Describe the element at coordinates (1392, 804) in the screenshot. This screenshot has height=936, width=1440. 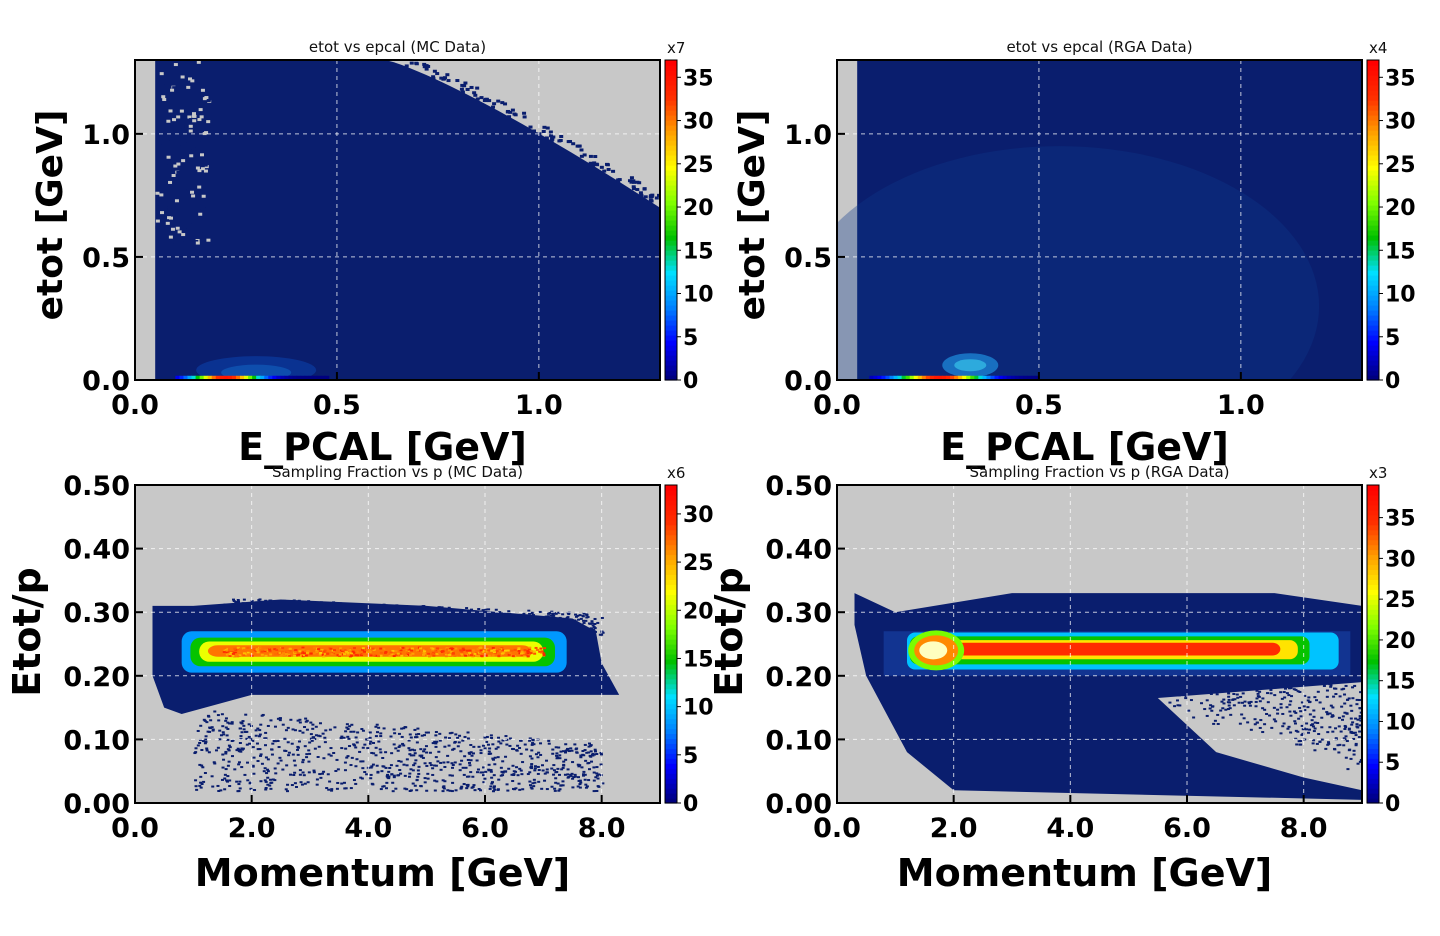
I see `colorbar-tick-label: 0` at that location.